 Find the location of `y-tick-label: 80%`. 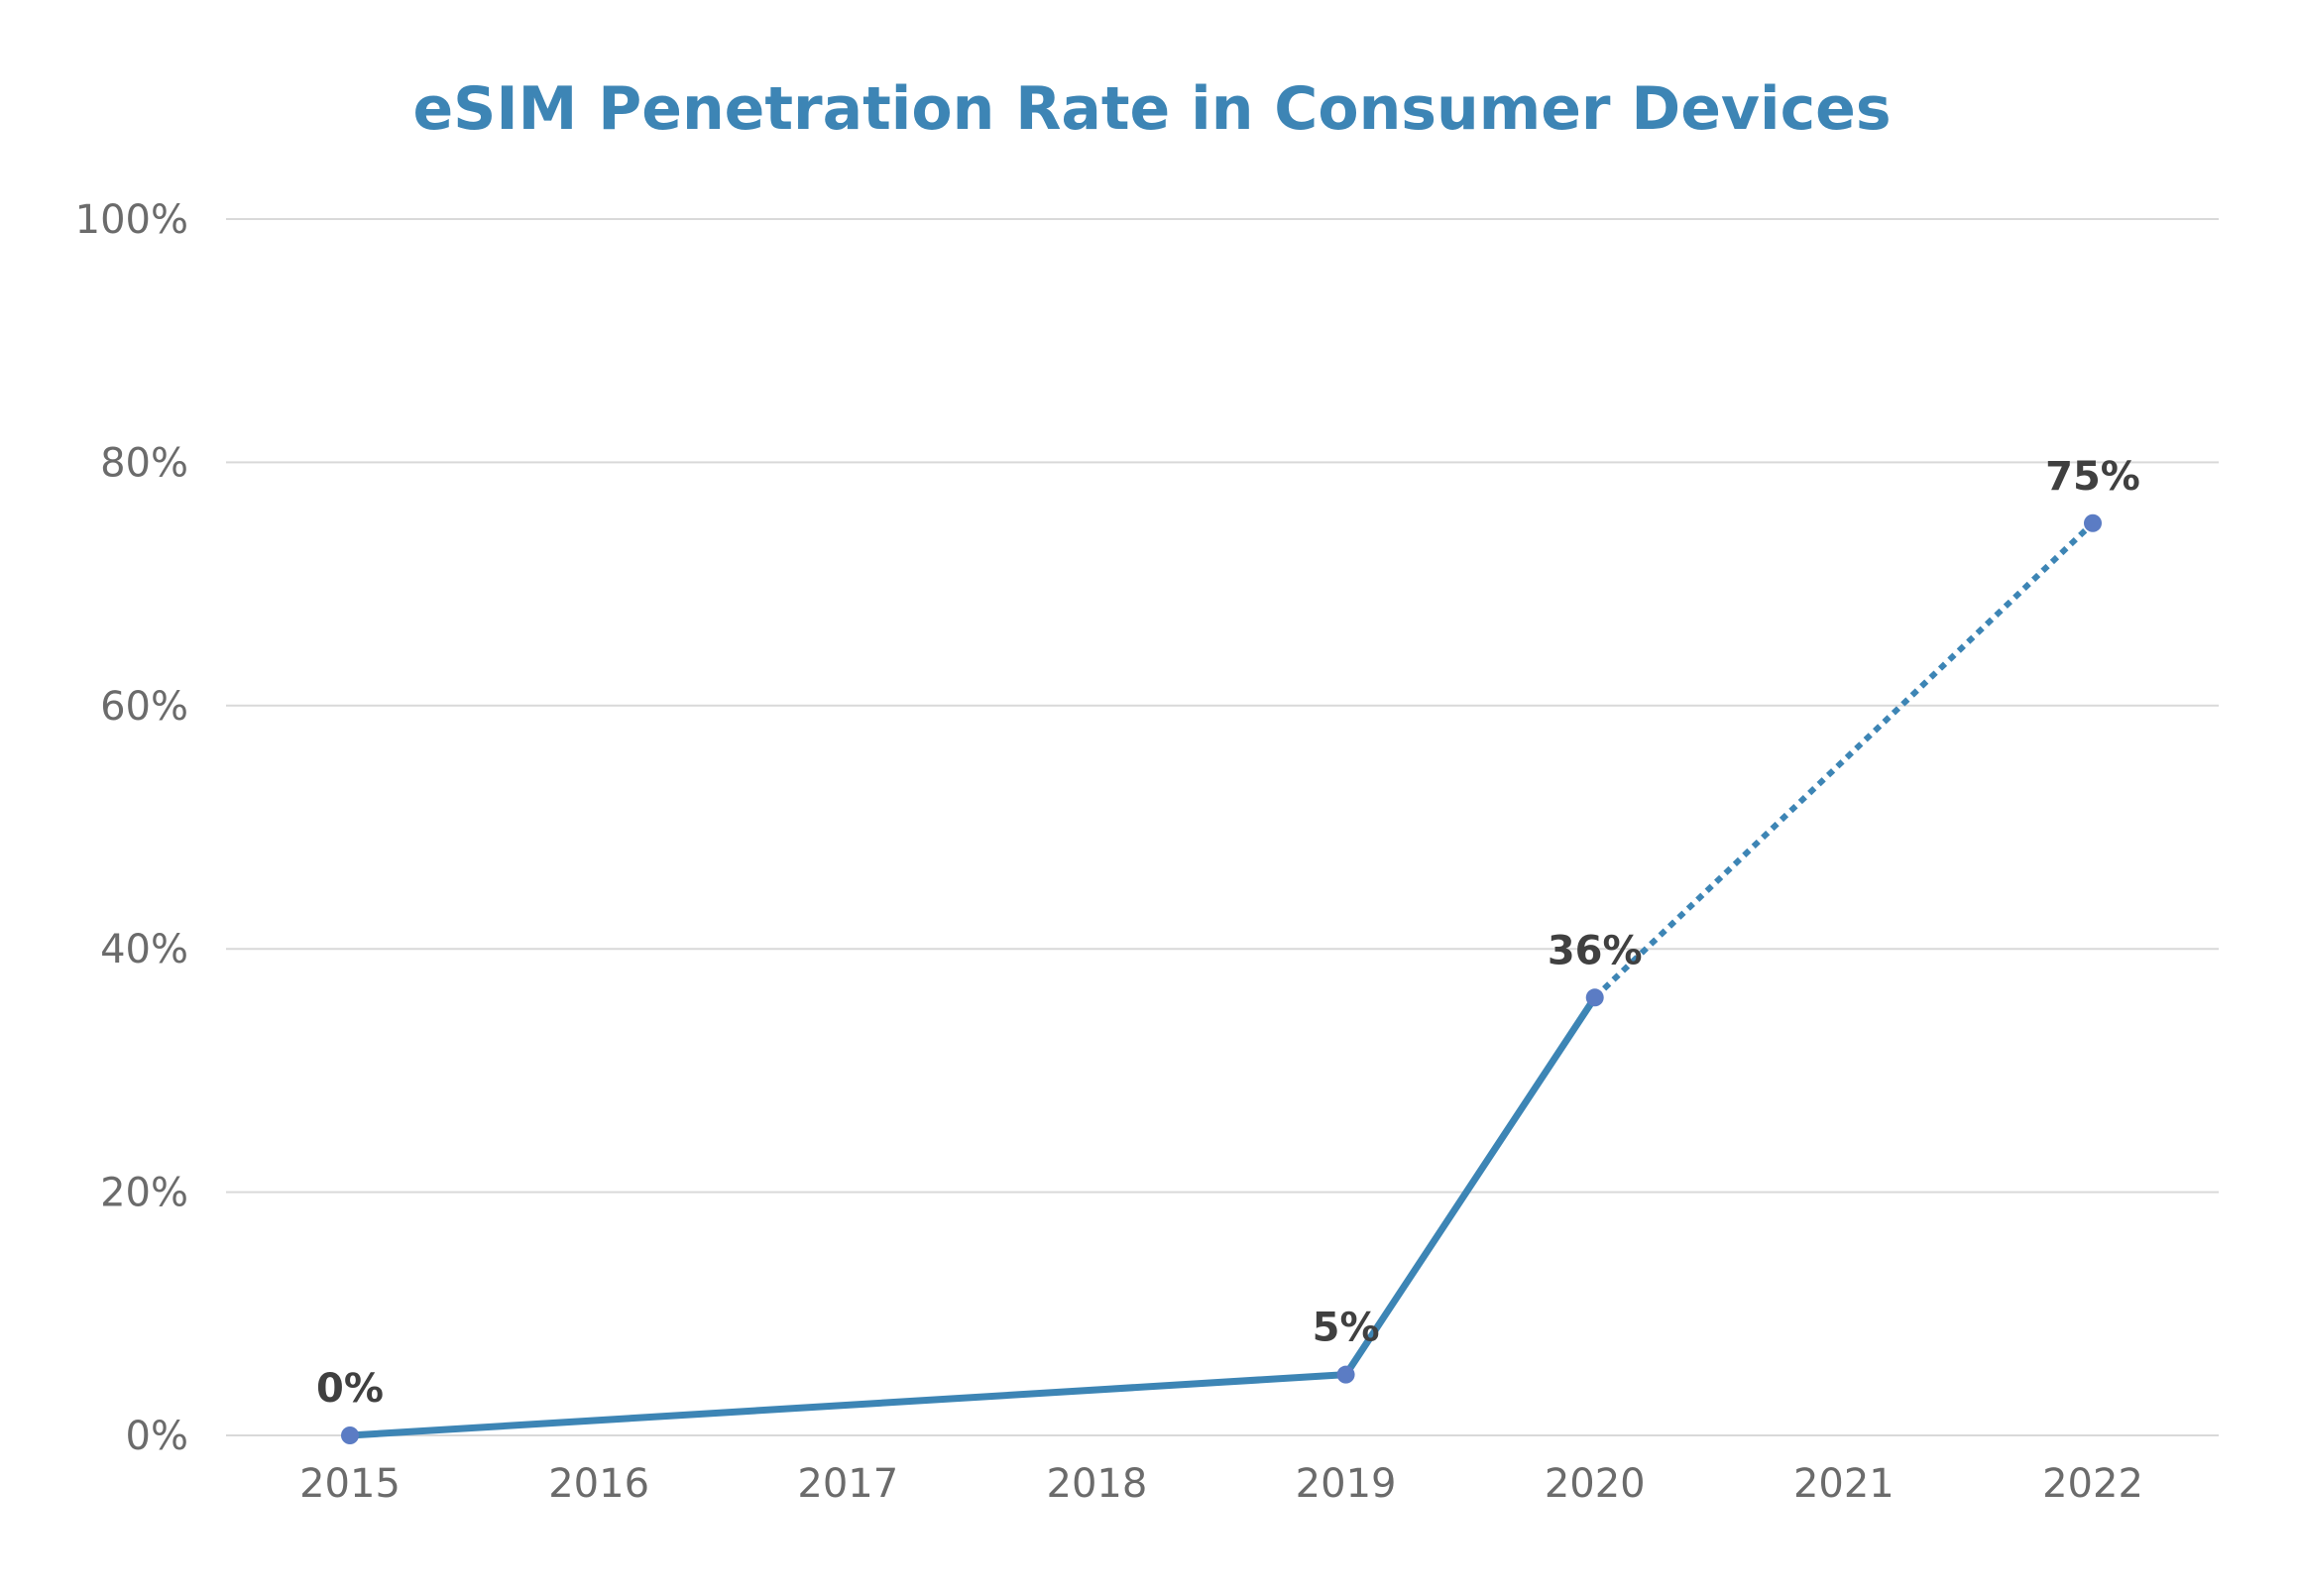

y-tick-label: 80% is located at coordinates (144, 463).